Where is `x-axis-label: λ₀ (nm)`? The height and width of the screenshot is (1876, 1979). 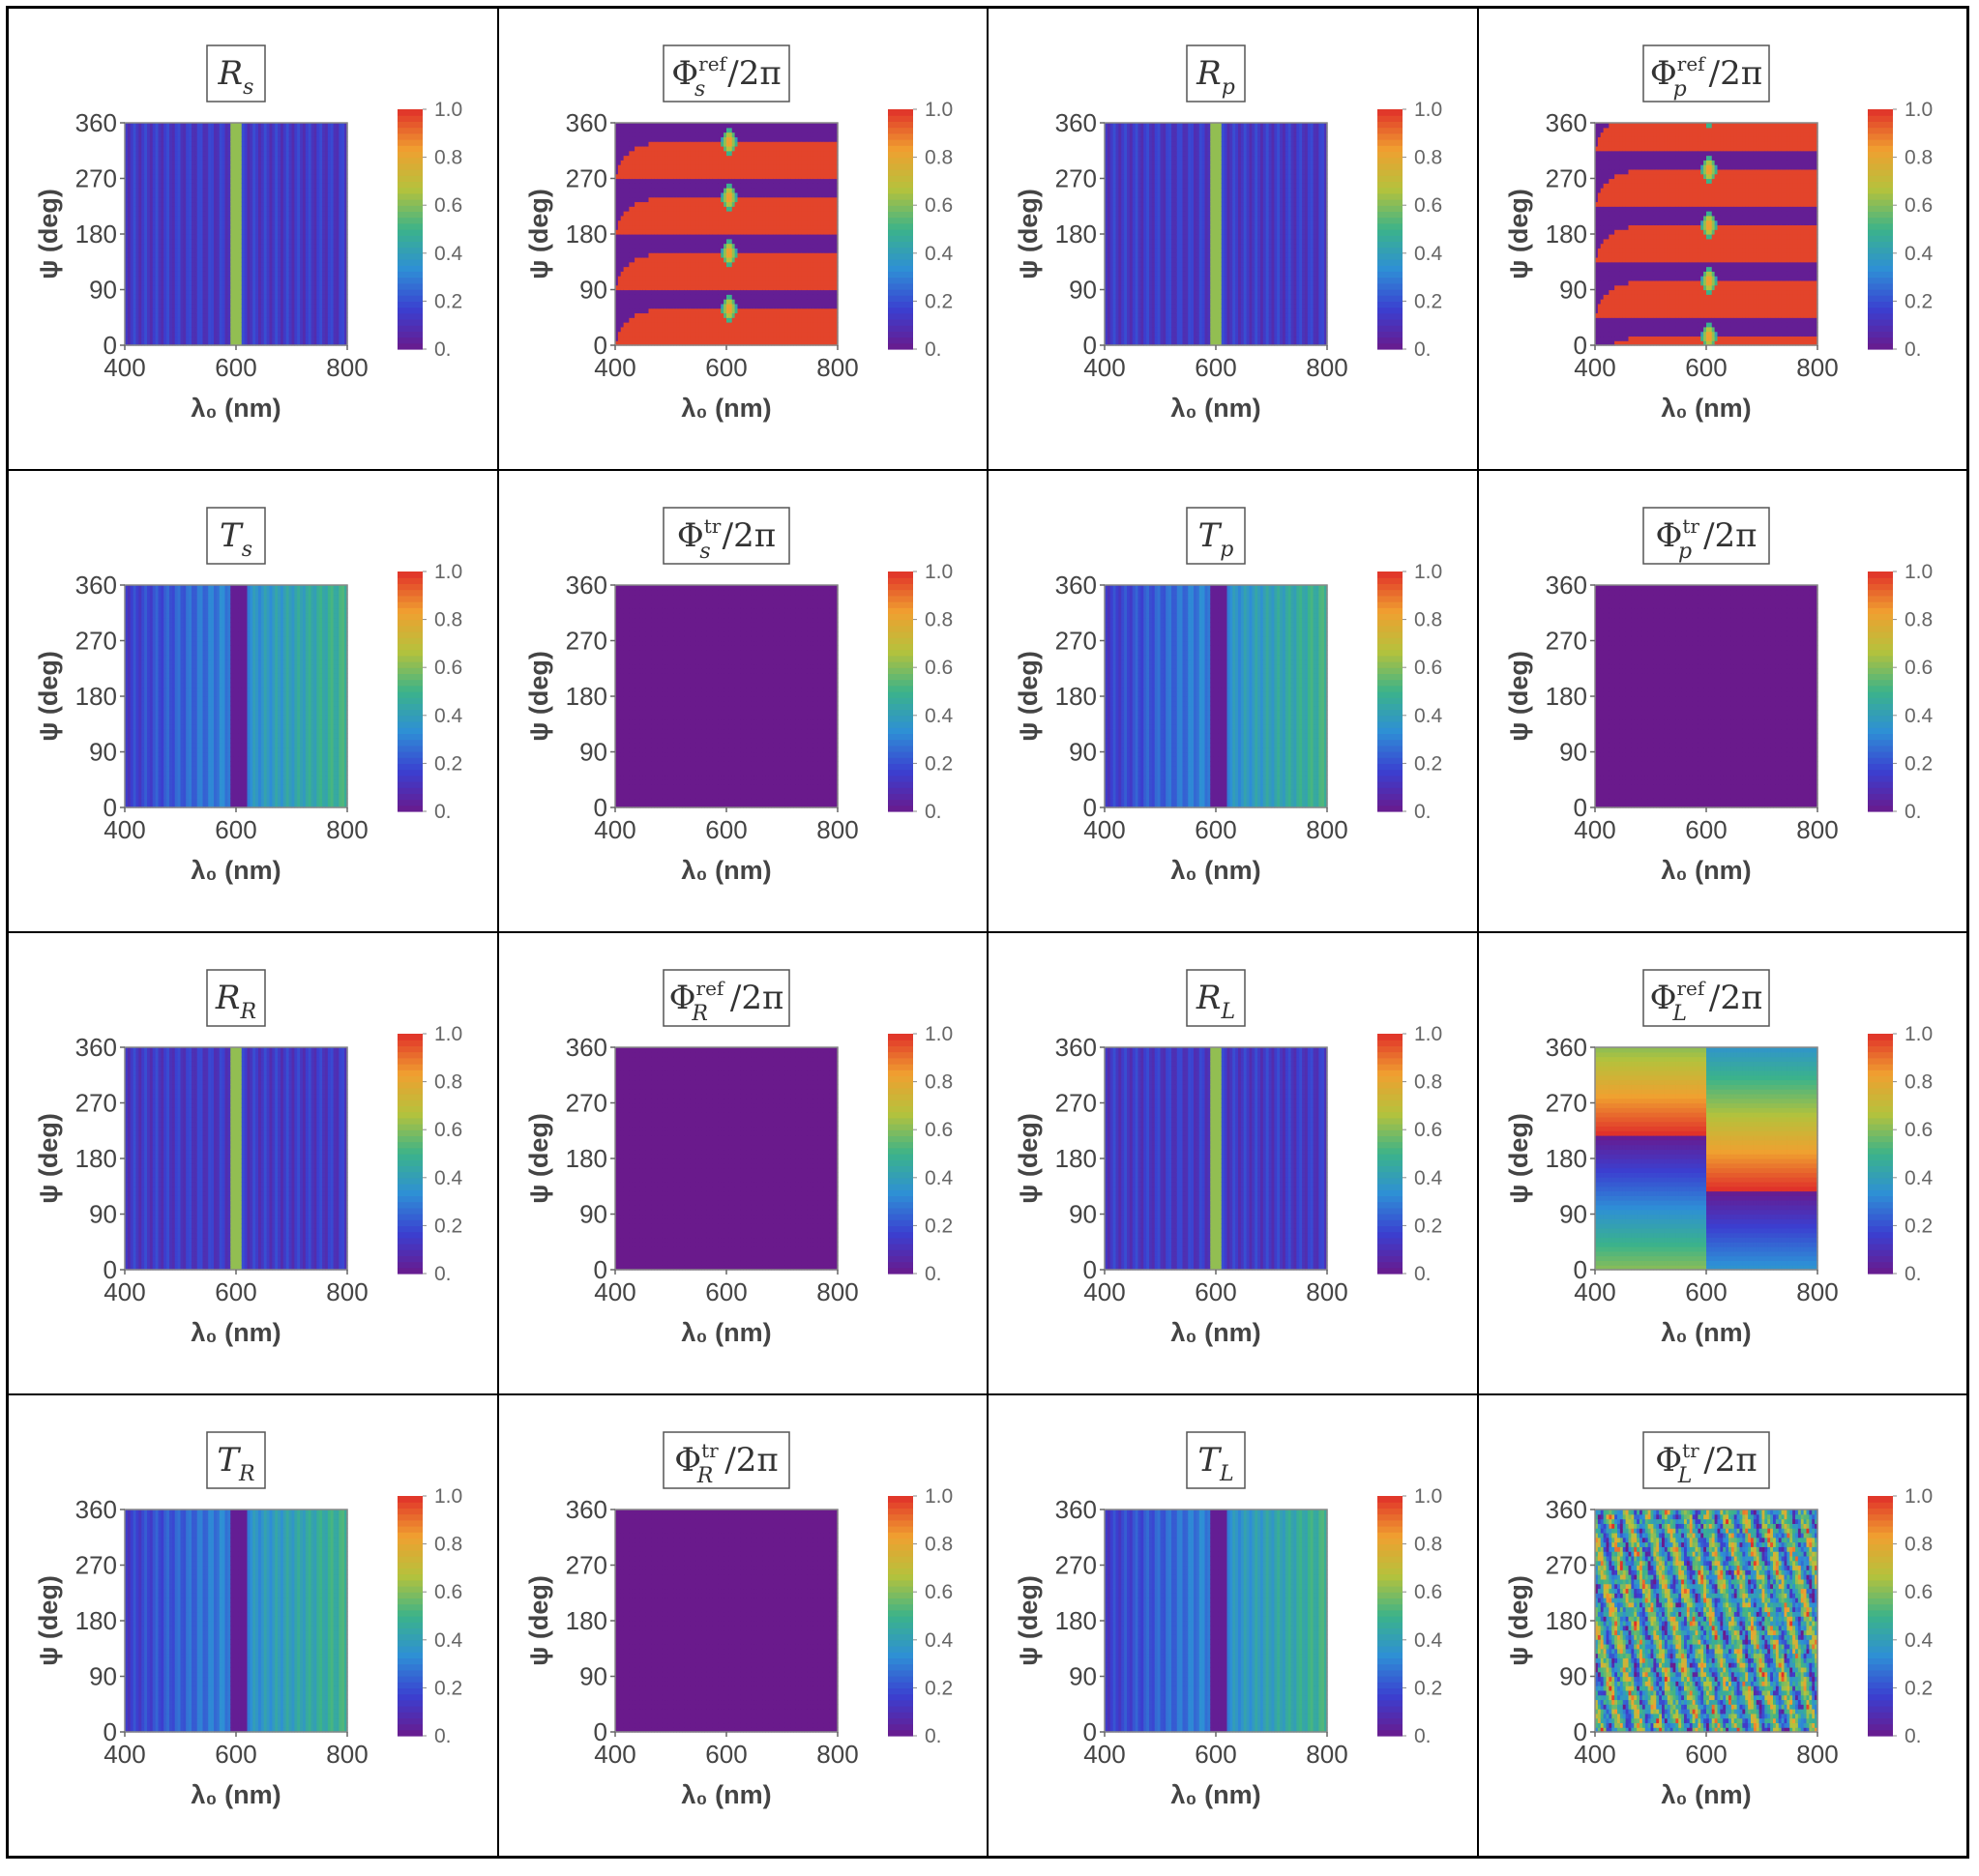 x-axis-label: λ₀ (nm) is located at coordinates (236, 408).